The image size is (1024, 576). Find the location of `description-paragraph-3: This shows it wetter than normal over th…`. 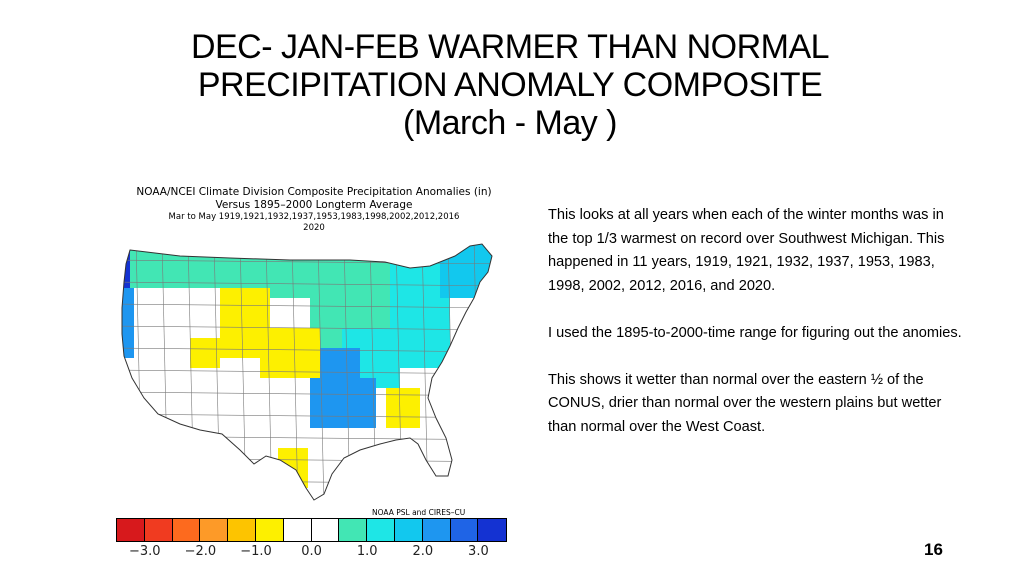

description-paragraph-3: This shows it wetter than normal over th… is located at coordinates (745, 403).